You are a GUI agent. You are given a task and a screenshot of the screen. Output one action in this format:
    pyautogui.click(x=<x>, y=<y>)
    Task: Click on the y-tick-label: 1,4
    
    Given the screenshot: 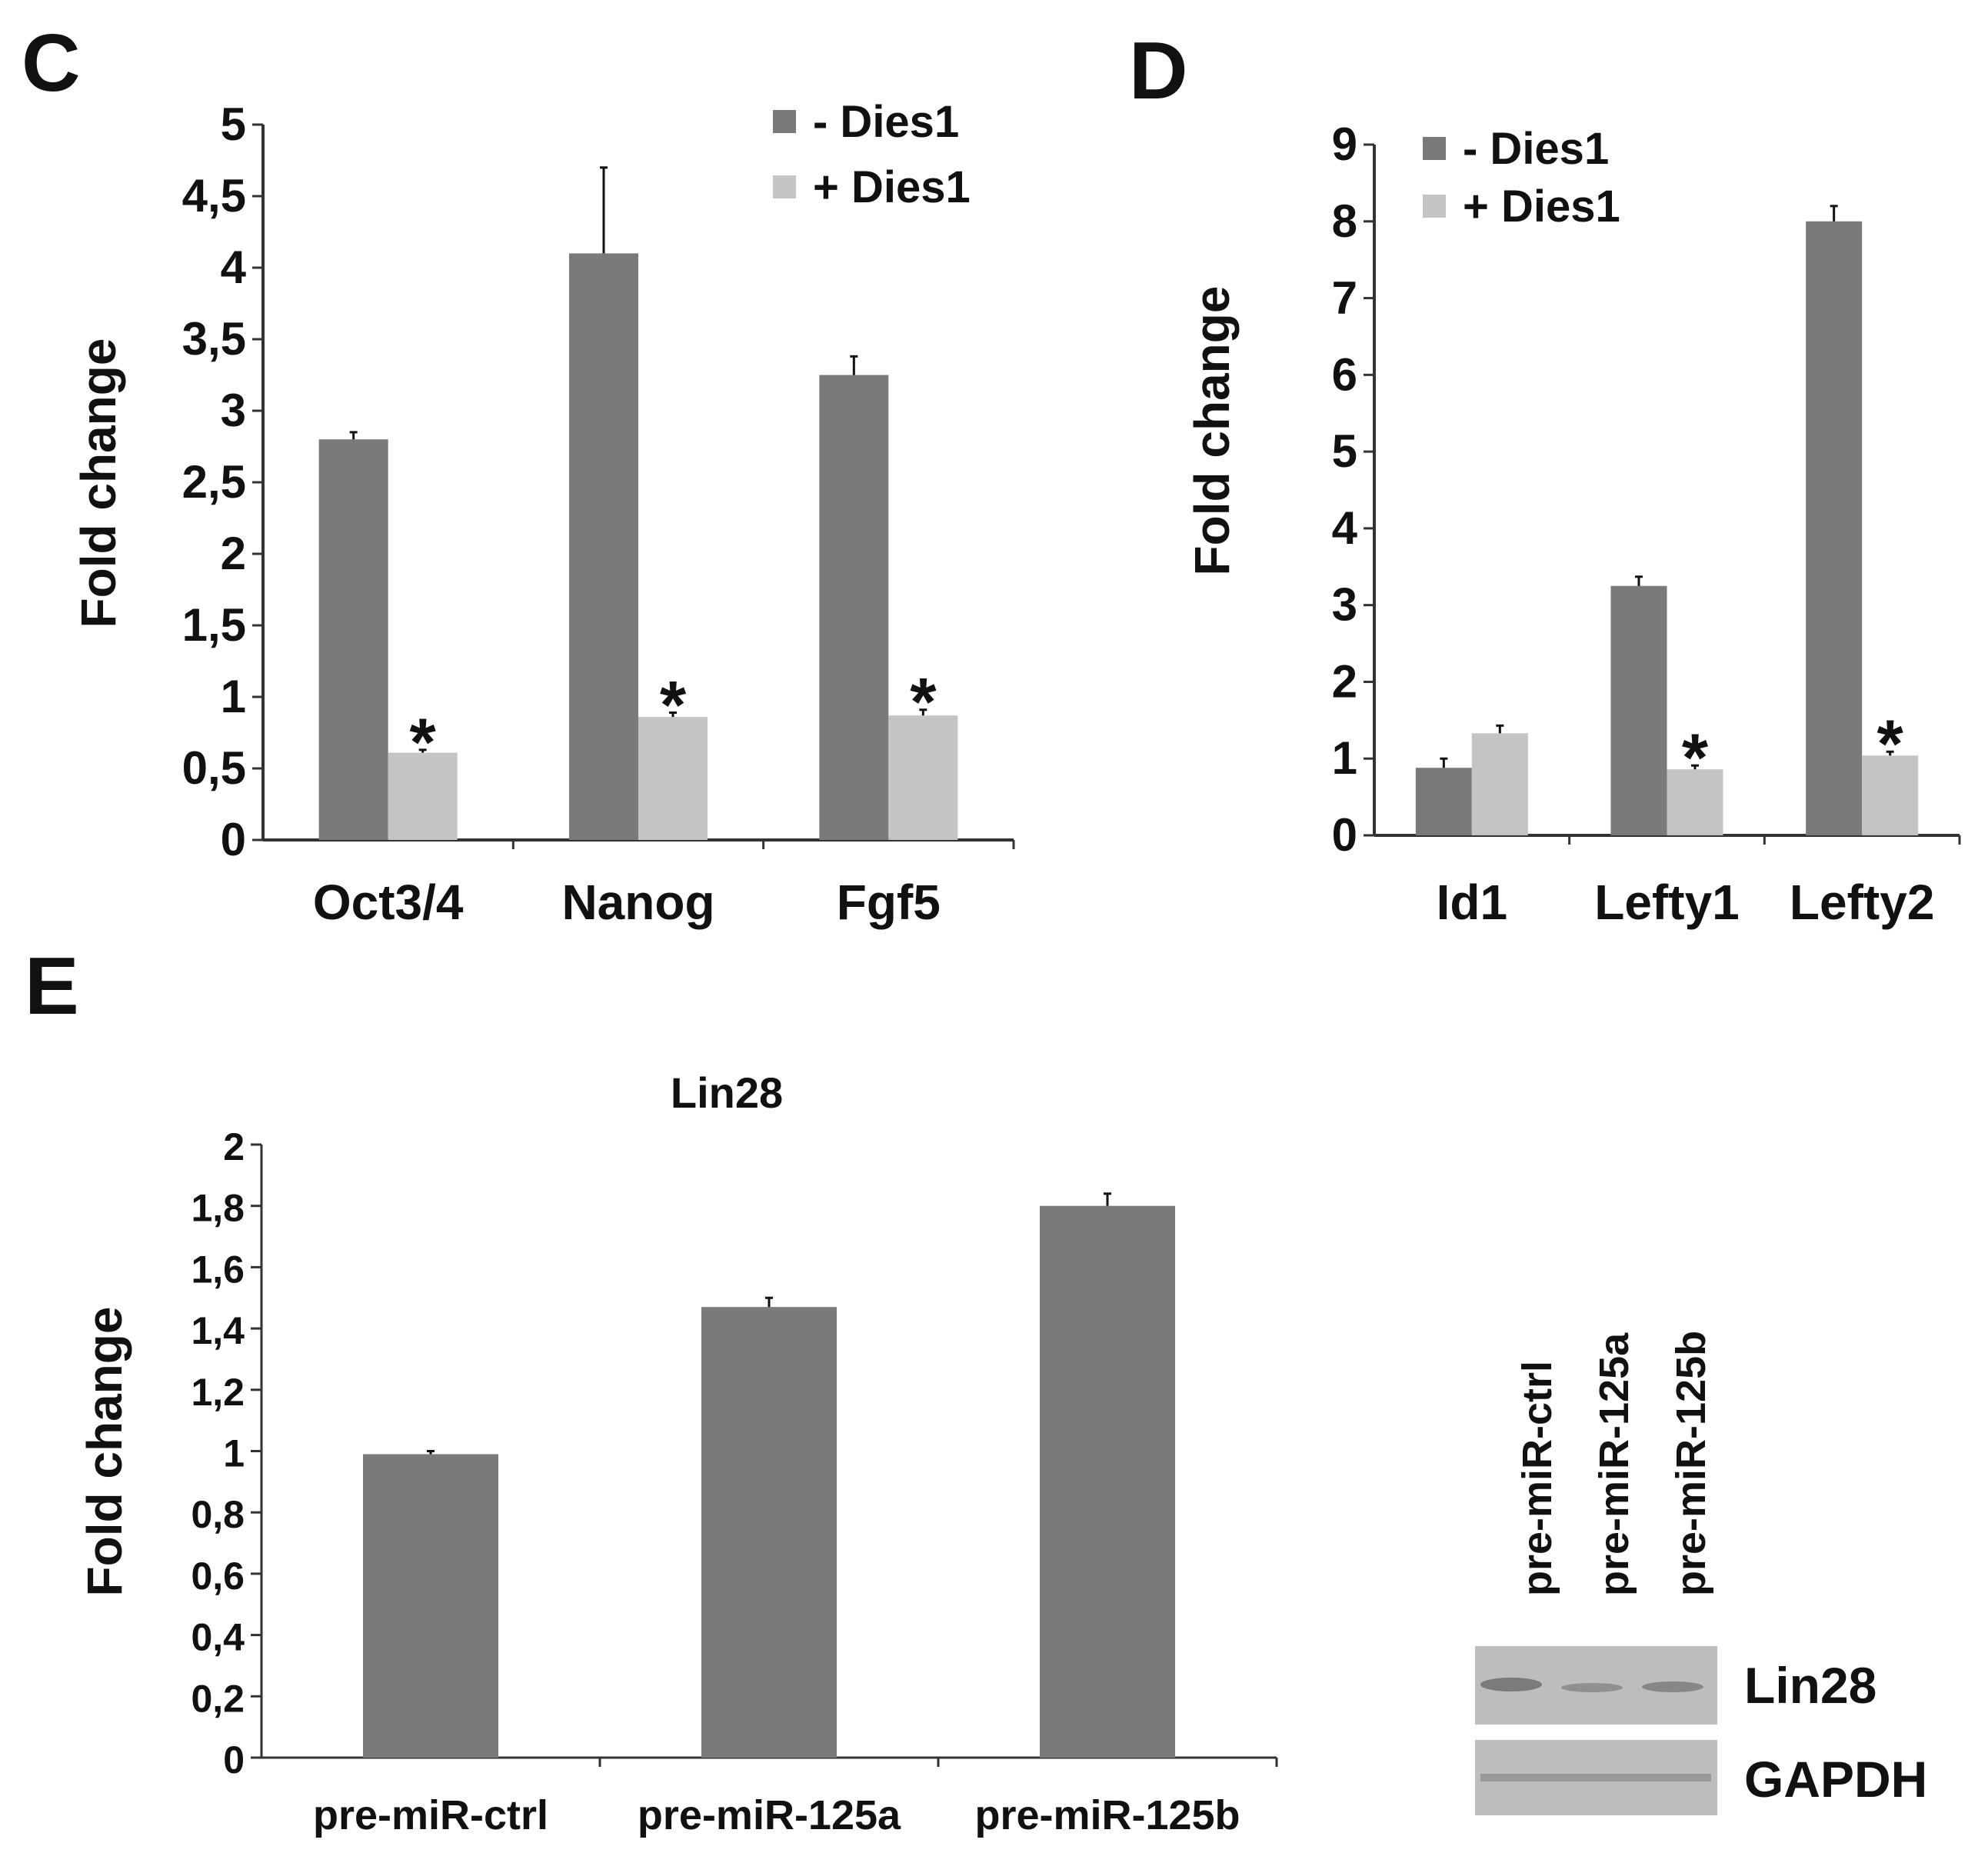 What is the action you would take?
    pyautogui.click(x=218, y=1330)
    